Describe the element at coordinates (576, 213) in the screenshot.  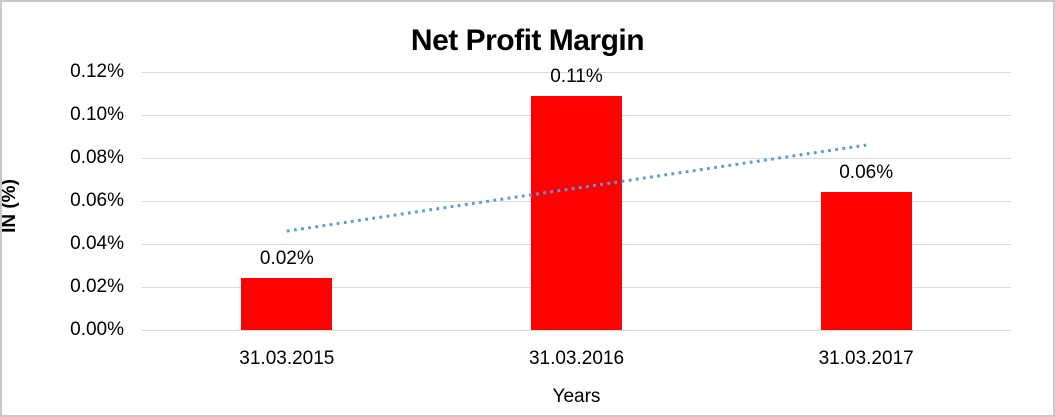
I see `bar-31.03.2016` at that location.